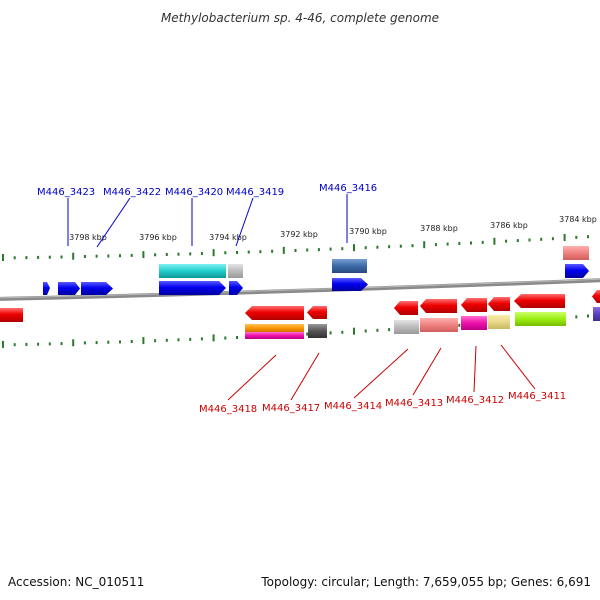  What do you see at coordinates (537, 396) in the screenshot?
I see `gene-label: M446_3411` at bounding box center [537, 396].